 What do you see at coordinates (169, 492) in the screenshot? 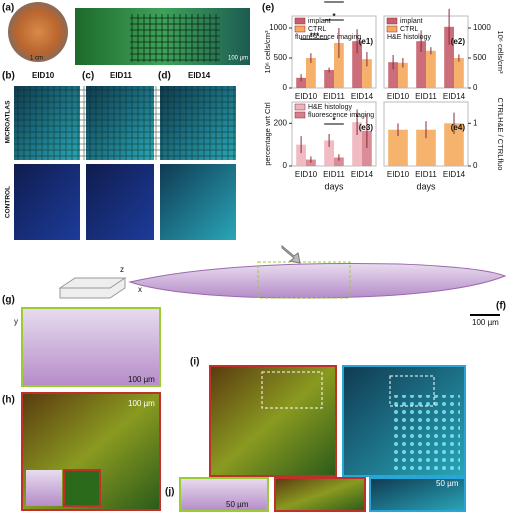
I see `panel-label: (j)` at bounding box center [169, 492].